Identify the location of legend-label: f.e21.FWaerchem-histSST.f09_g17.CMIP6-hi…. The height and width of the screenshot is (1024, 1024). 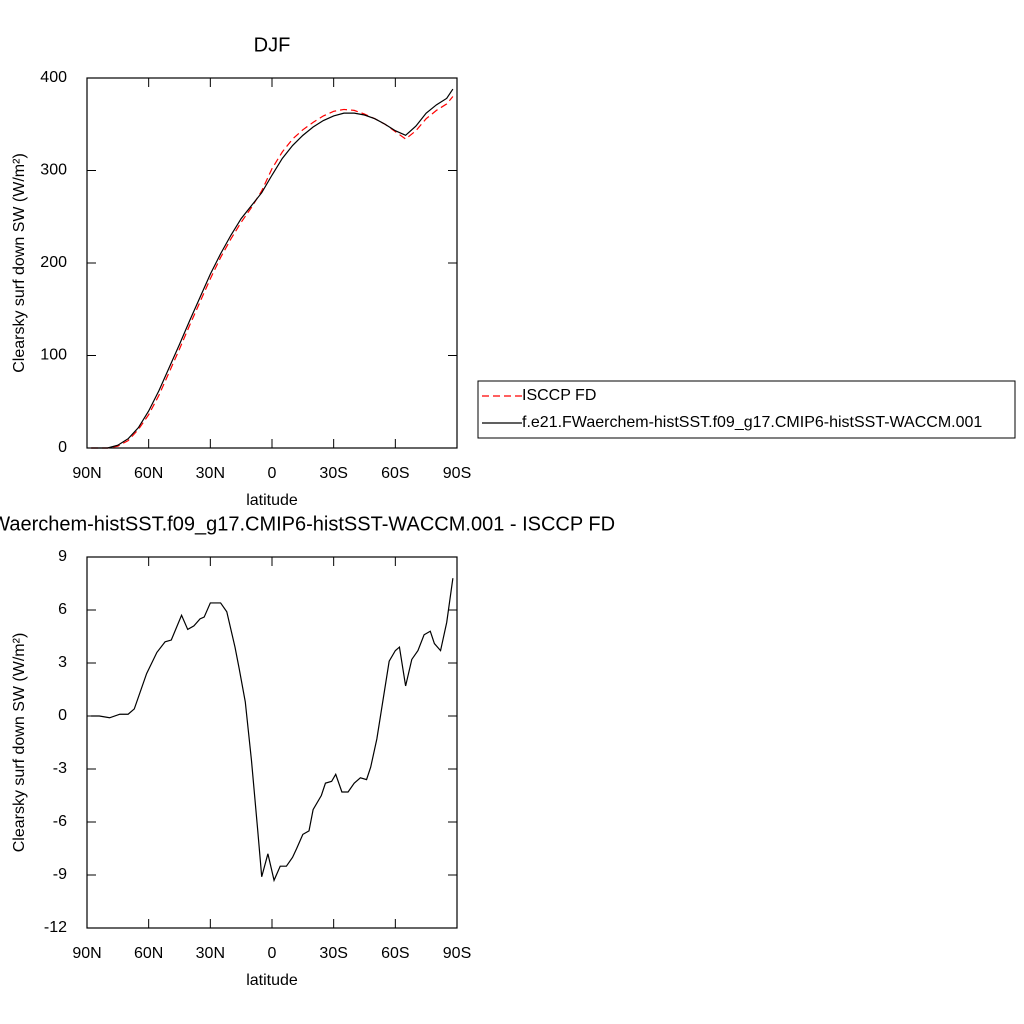
(752, 422).